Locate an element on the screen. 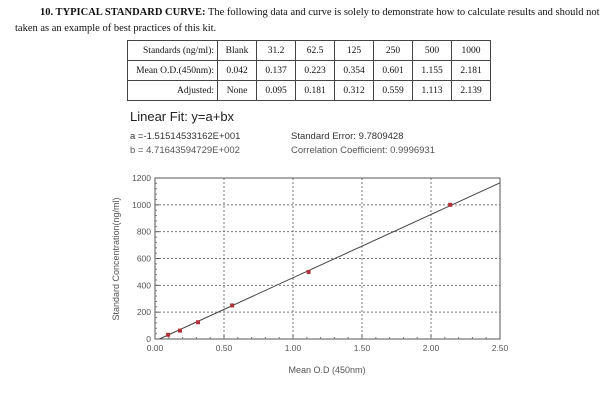 The width and height of the screenshot is (600, 408). table-cell: 2.139 is located at coordinates (471, 90).